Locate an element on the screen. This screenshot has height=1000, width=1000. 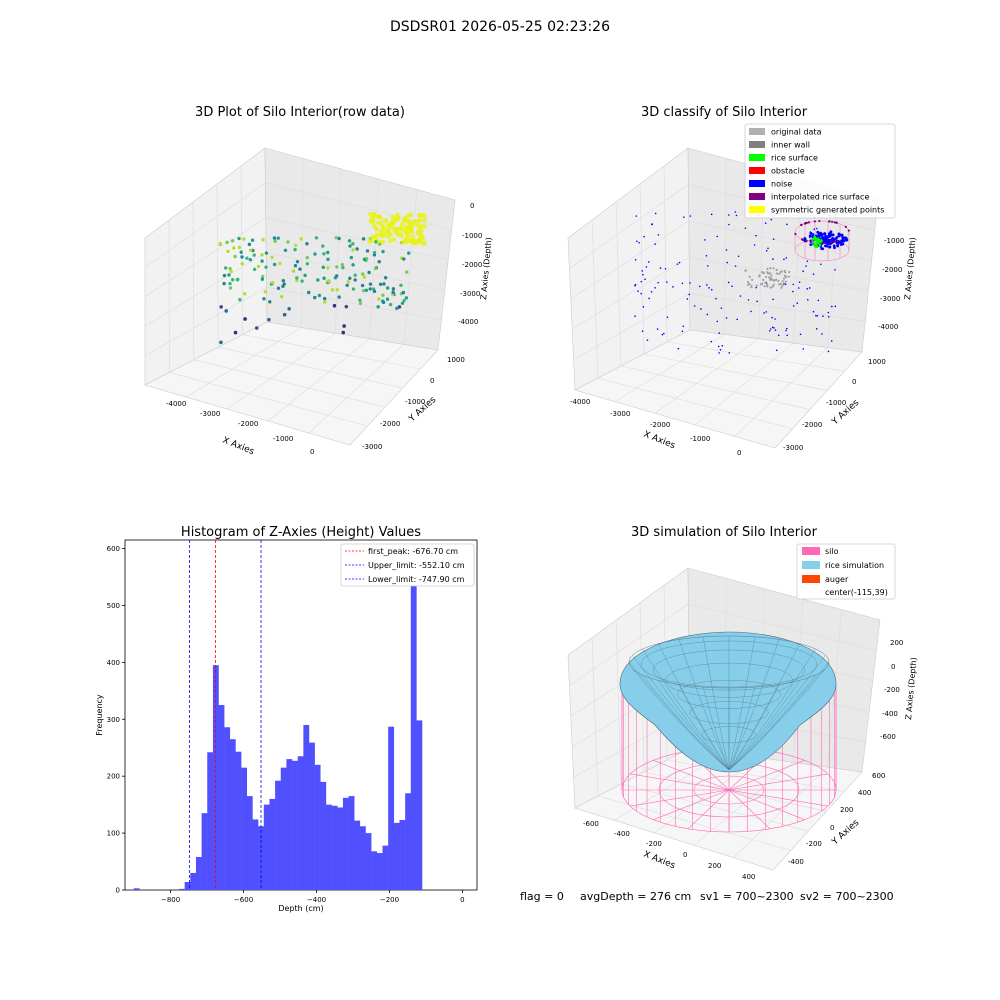
raw-z-tick: -1000 is located at coordinates (472, 236).